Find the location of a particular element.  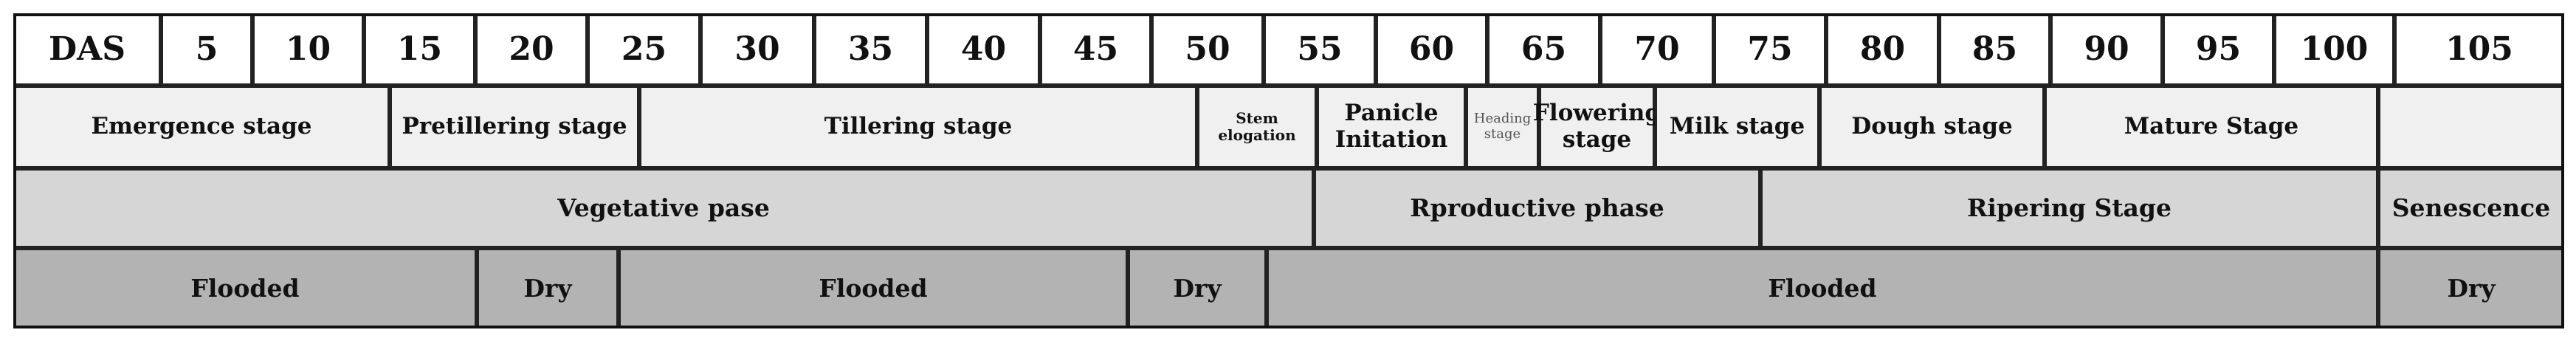

growth-phase: Senescence is located at coordinates (2471, 208).